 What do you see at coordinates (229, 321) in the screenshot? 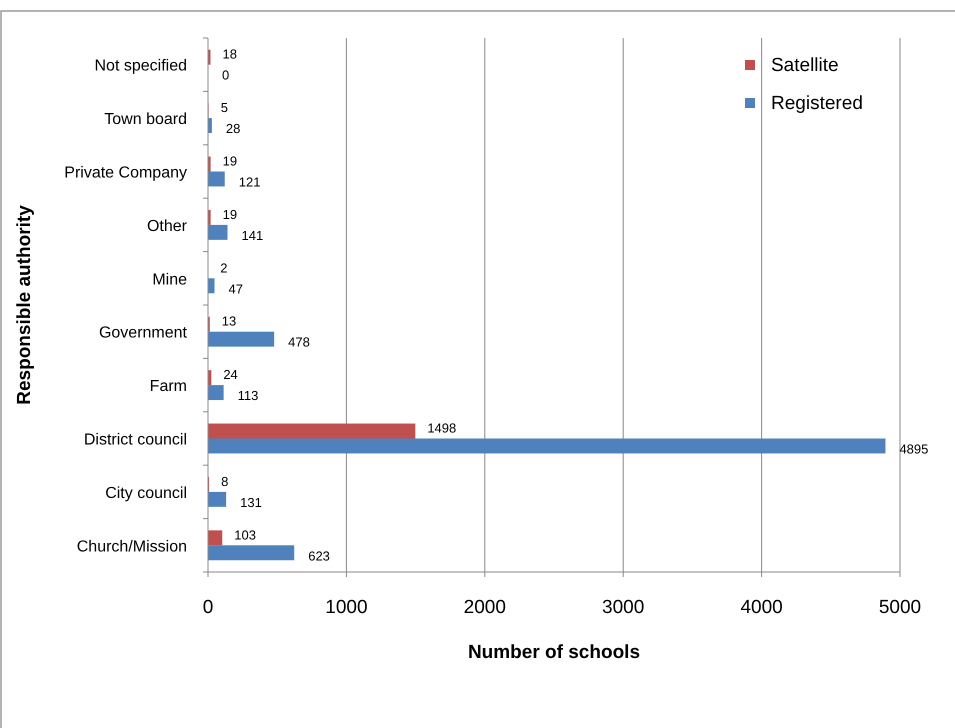
I see `data-label: 13` at bounding box center [229, 321].